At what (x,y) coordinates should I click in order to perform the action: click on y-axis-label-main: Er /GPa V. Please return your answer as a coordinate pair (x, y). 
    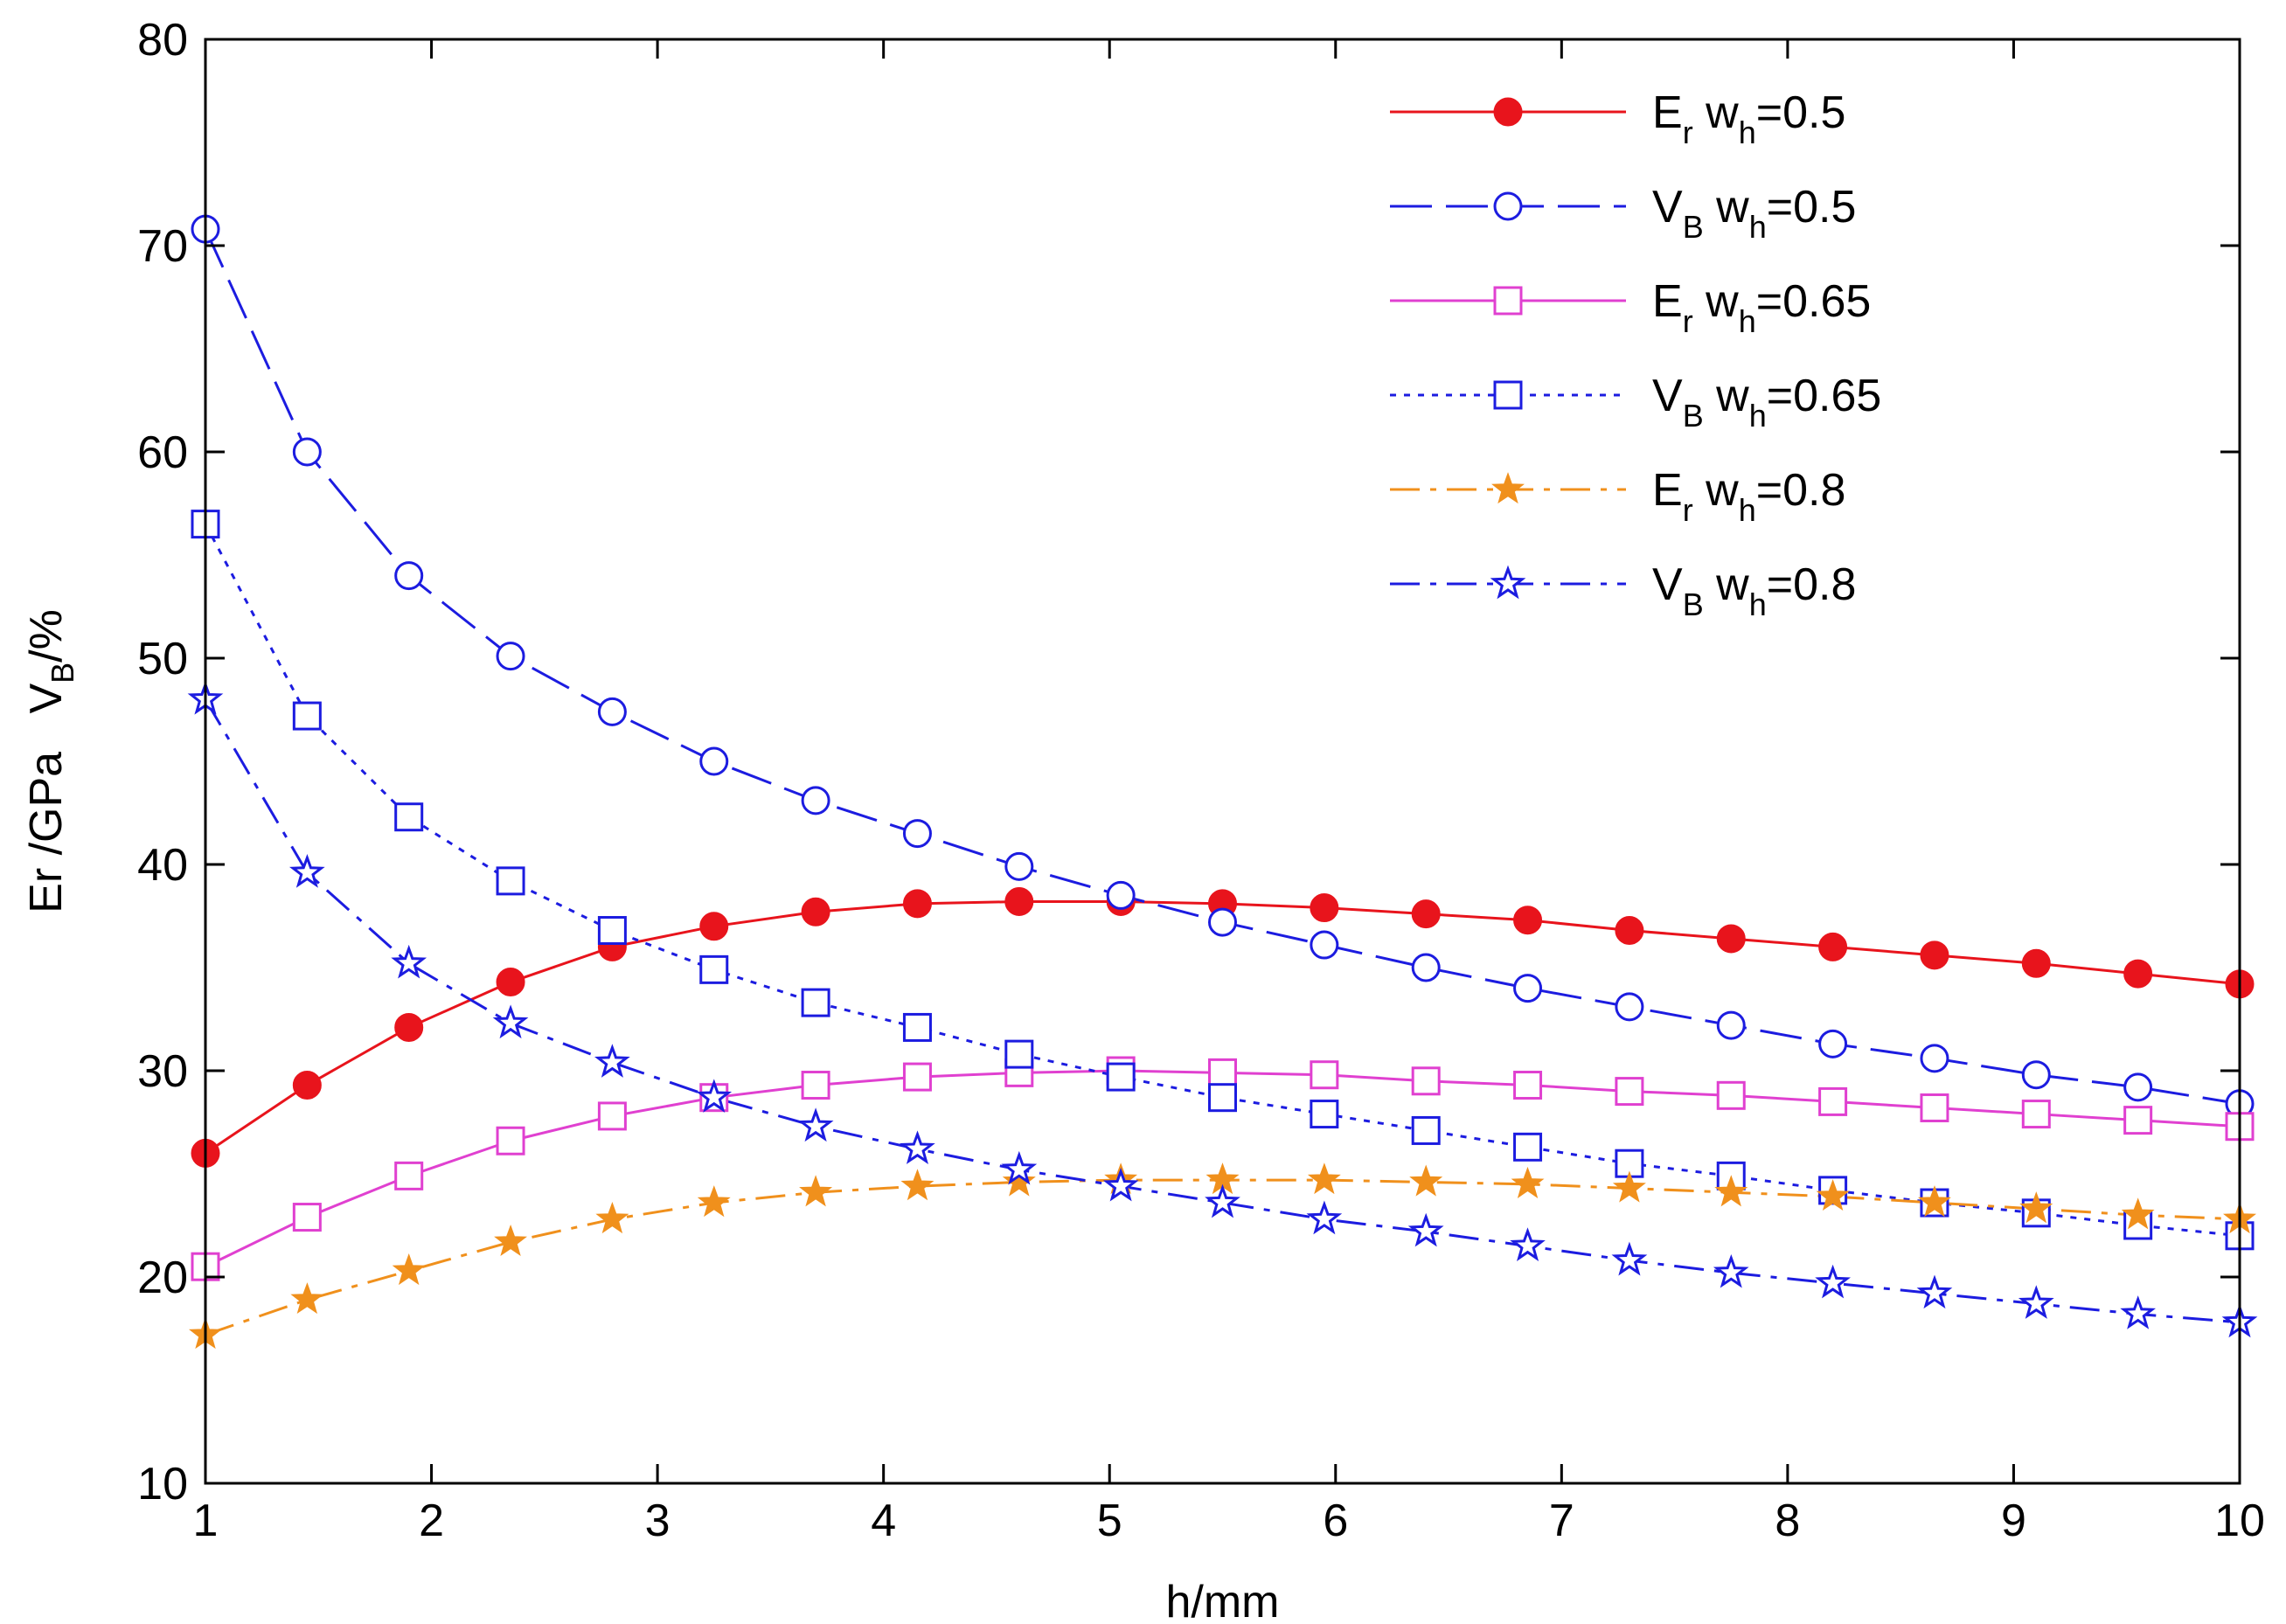
    Looking at the image, I should click on (46, 798).